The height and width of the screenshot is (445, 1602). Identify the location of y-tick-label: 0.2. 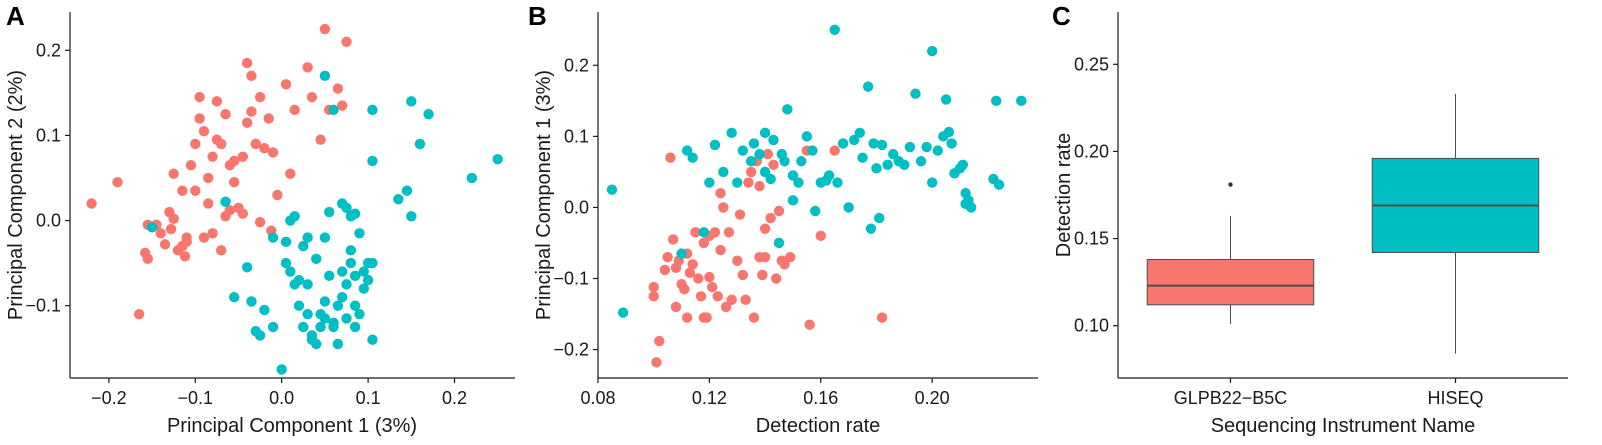
(576, 65).